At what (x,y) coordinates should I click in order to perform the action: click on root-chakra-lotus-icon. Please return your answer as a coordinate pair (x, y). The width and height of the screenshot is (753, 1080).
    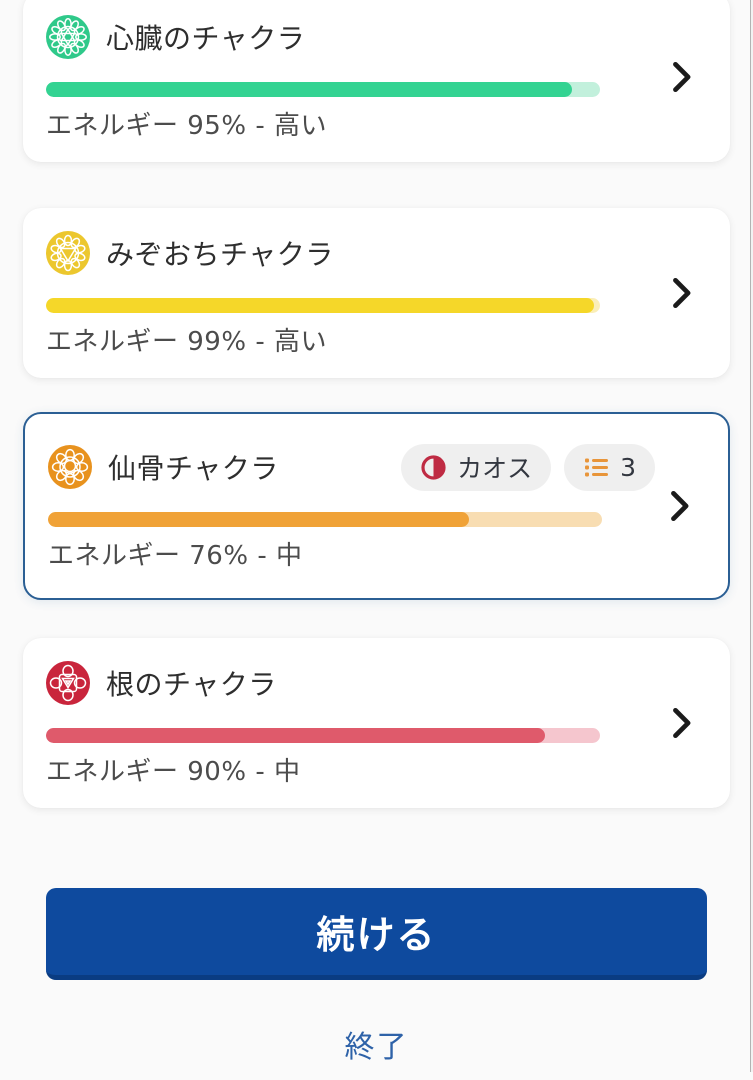
    Looking at the image, I should click on (68, 683).